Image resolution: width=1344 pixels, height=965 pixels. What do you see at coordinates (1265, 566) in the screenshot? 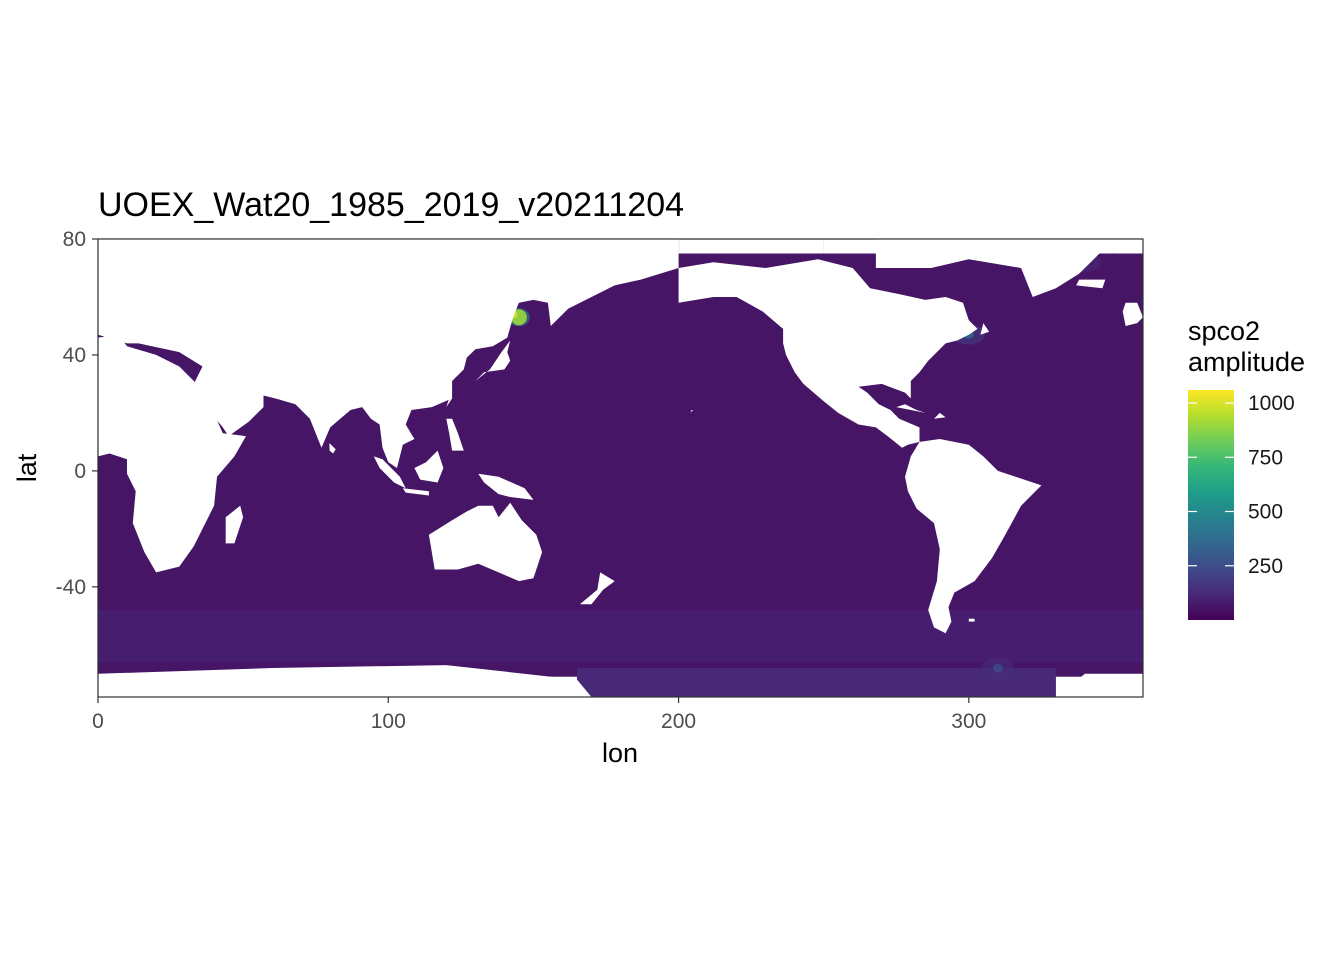
I see `colorbar-tick-label: 250` at bounding box center [1265, 566].